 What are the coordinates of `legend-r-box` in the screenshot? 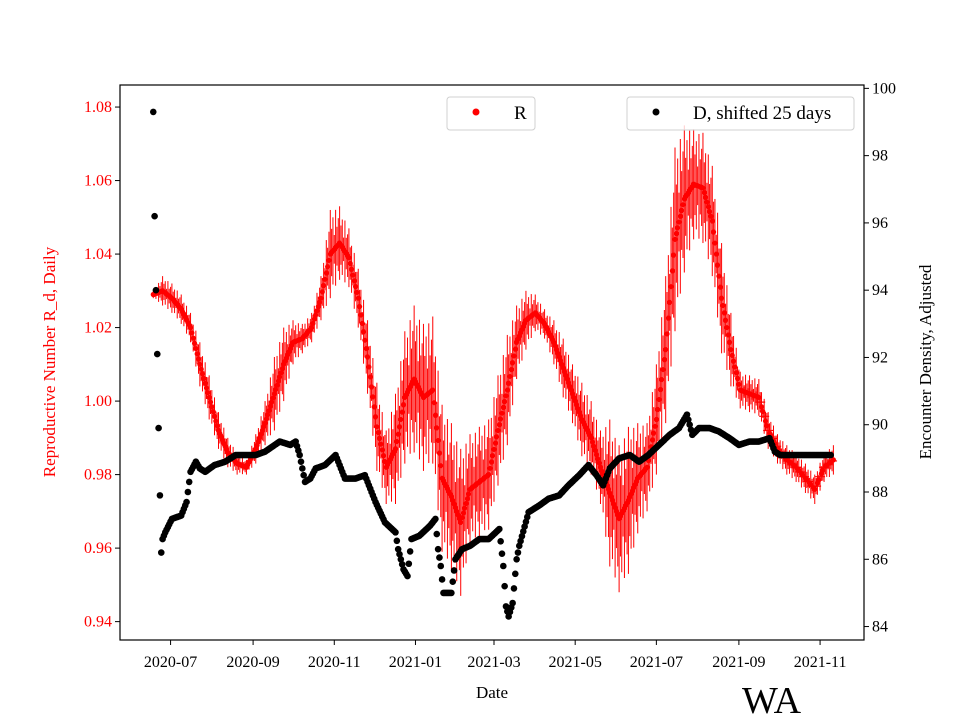 It's located at (491, 113).